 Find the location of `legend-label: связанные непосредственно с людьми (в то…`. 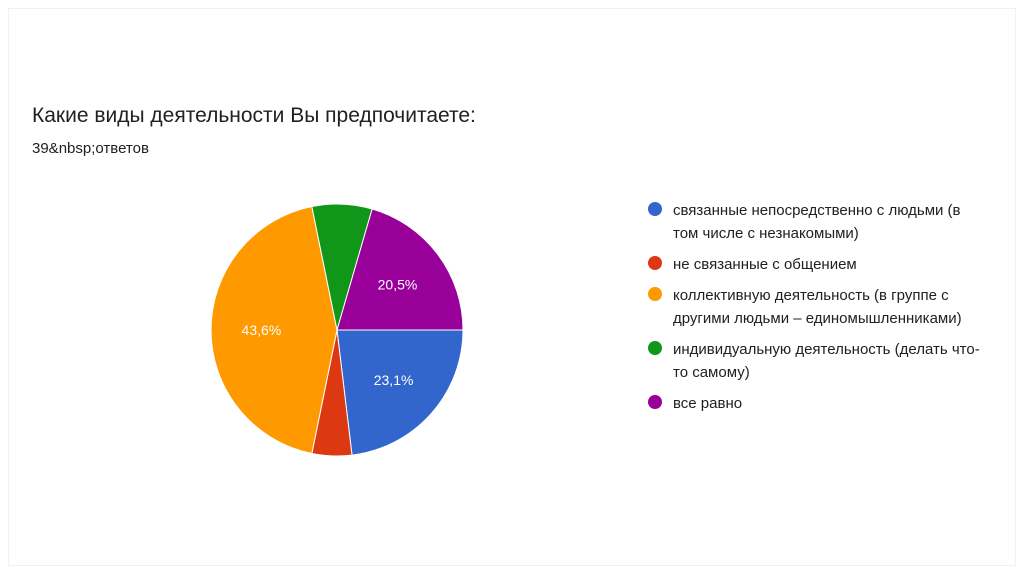

legend-label: связанные непосредственно с людьми (в то… is located at coordinates (830, 222).